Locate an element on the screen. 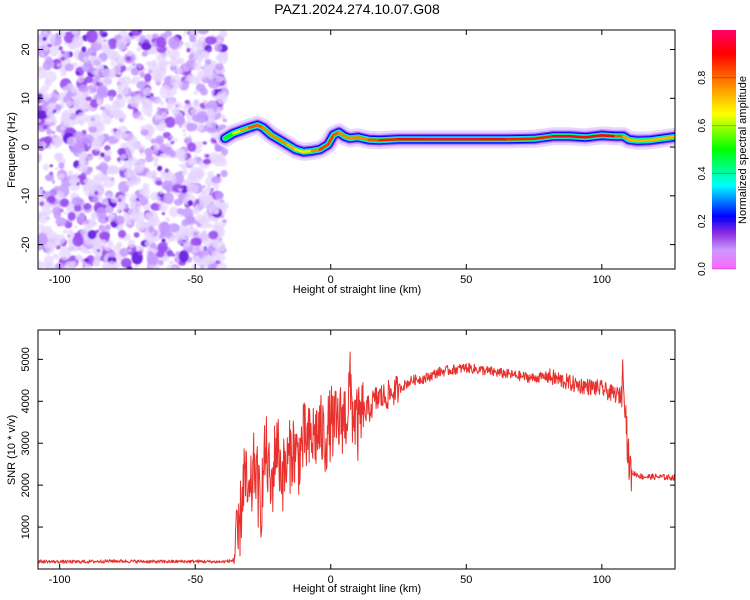 This screenshot has height=600, width=750. y-tick-label: 2000 is located at coordinates (26, 485).